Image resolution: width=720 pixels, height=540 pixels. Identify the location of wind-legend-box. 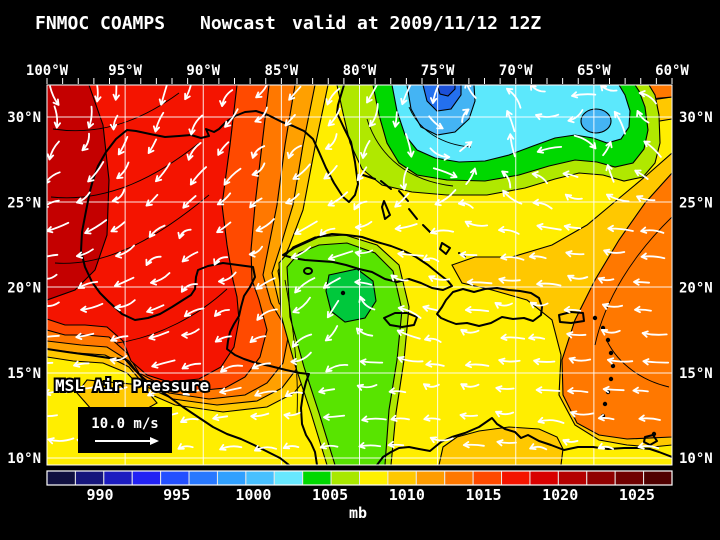
(125, 430).